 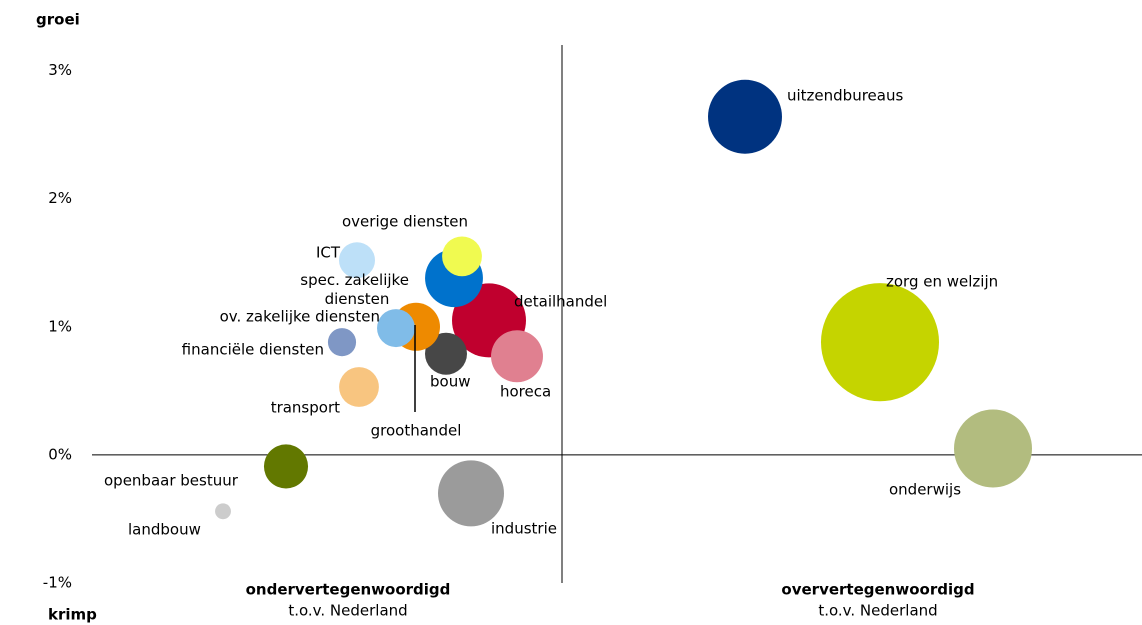 I want to click on y-top-label: groei, so click(x=58, y=20).